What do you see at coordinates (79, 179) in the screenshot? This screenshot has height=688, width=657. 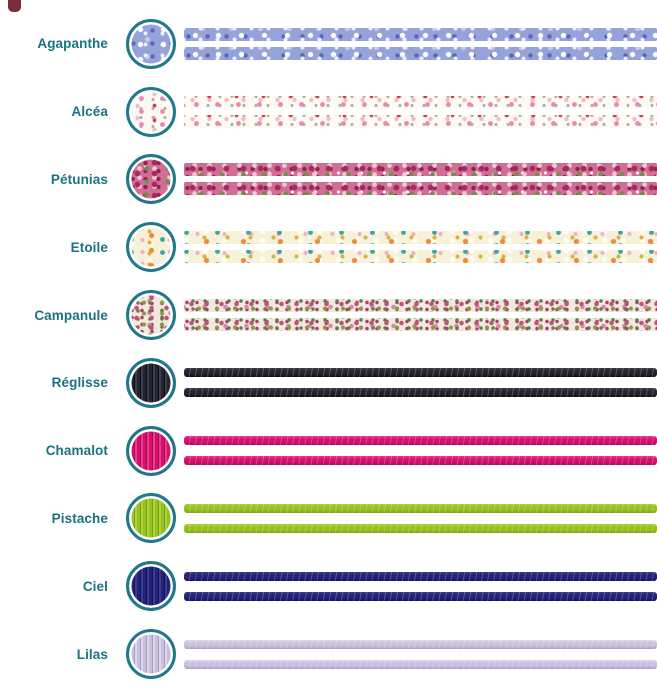 I see `cord-name-label: Pétunias` at bounding box center [79, 179].